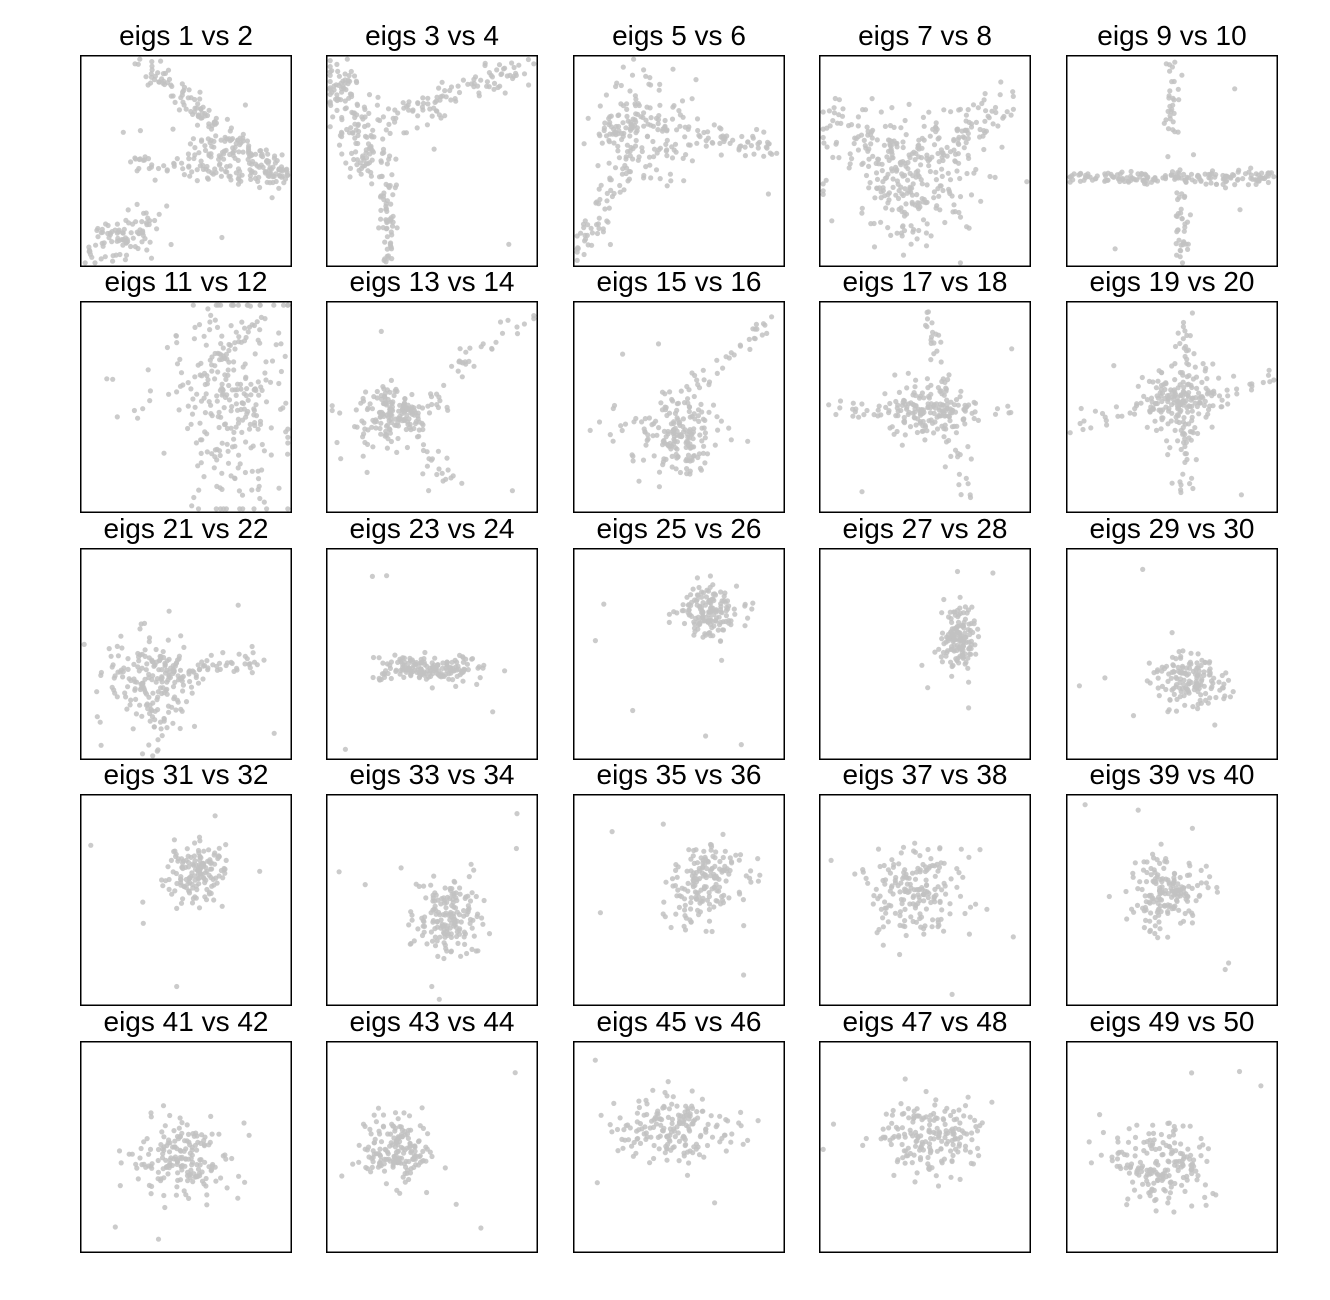  What do you see at coordinates (186, 1021) in the screenshot?
I see `panel-title: eigs 41 vs 42` at bounding box center [186, 1021].